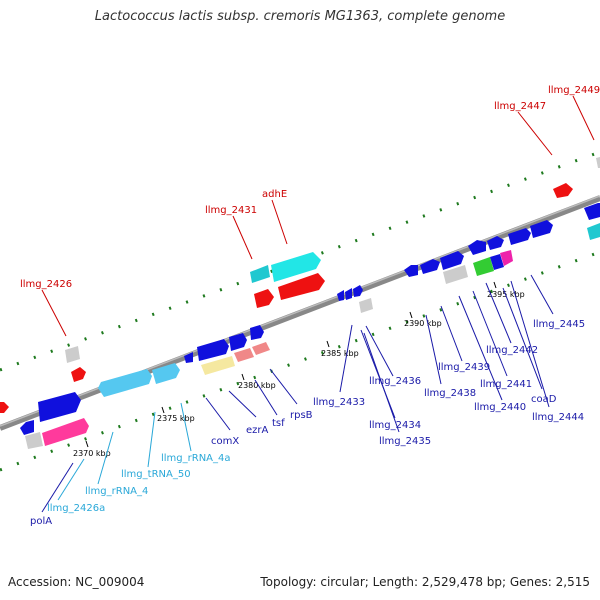  Describe the element at coordinates (574, 90) in the screenshot. I see `gene-label: llmg_2449` at that location.